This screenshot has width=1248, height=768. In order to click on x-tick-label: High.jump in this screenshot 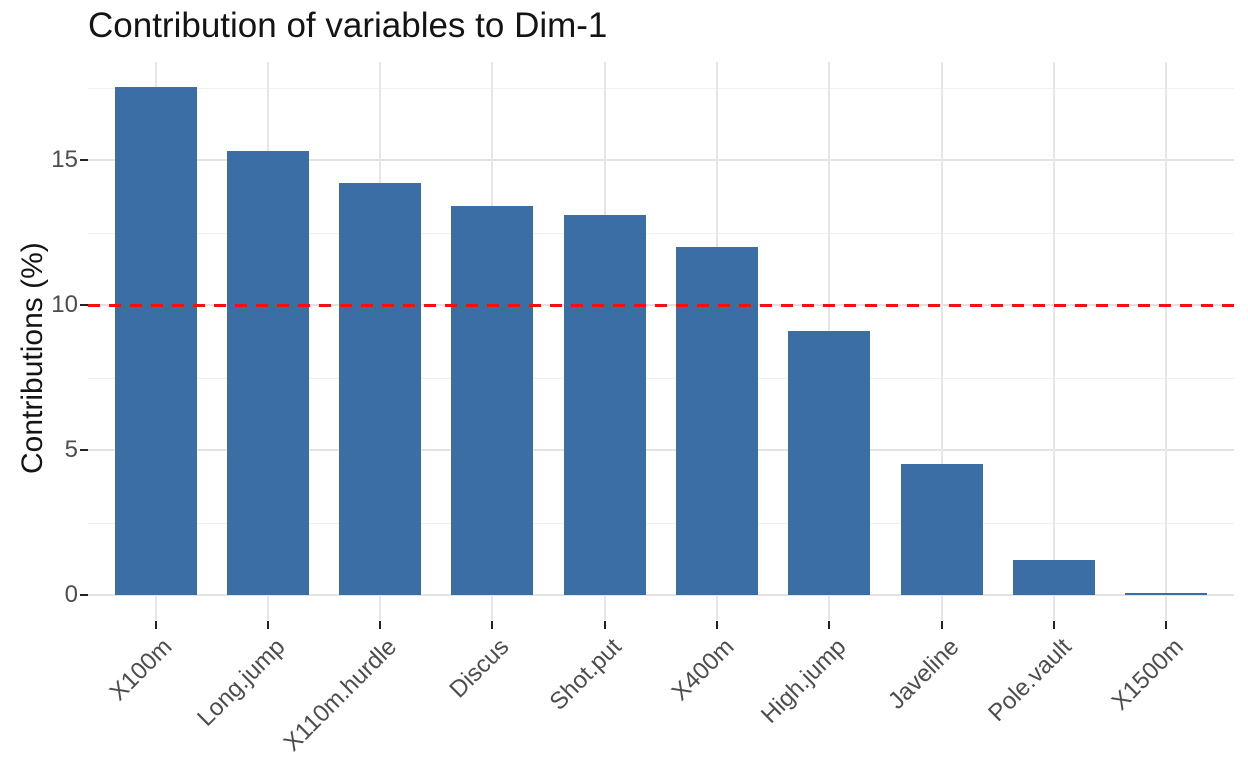, I will do `click(804, 681)`.